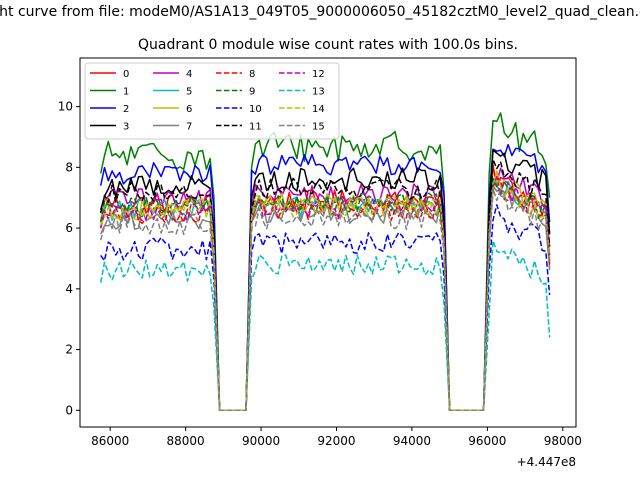  I want to click on x-tick-label: 88000, so click(186, 441).